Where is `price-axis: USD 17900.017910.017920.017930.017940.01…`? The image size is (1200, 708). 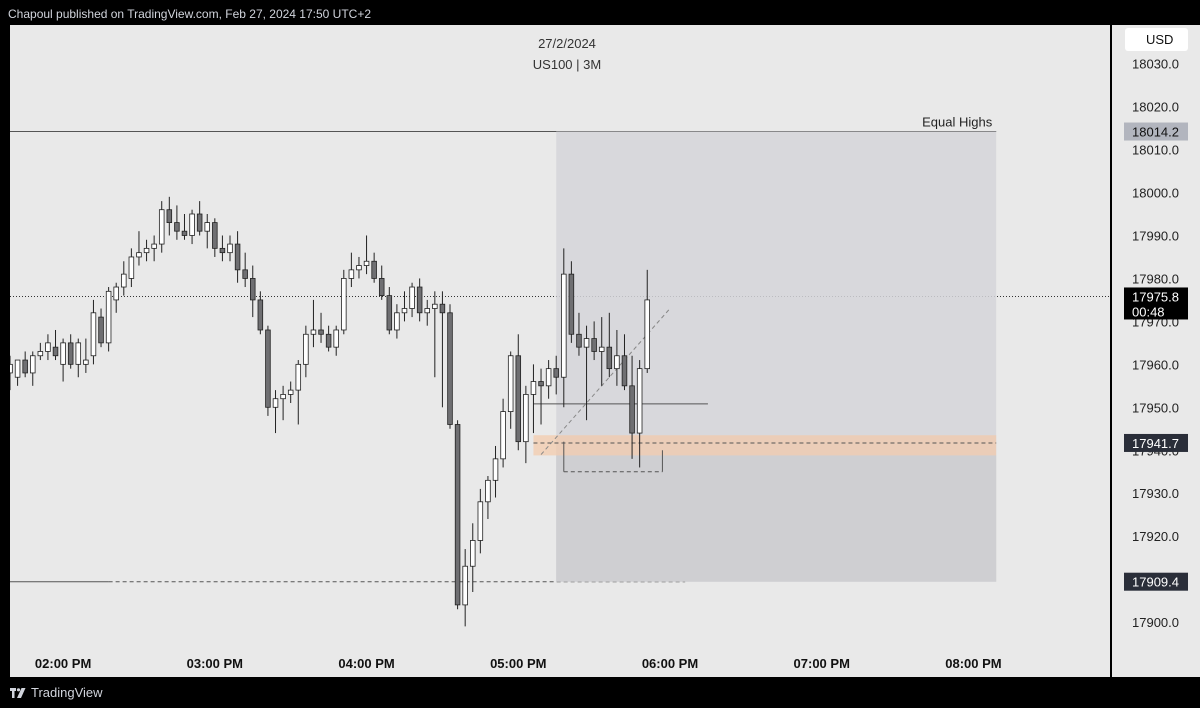 price-axis: USD 17900.017910.017920.017930.017940.01… is located at coordinates (1156, 351).